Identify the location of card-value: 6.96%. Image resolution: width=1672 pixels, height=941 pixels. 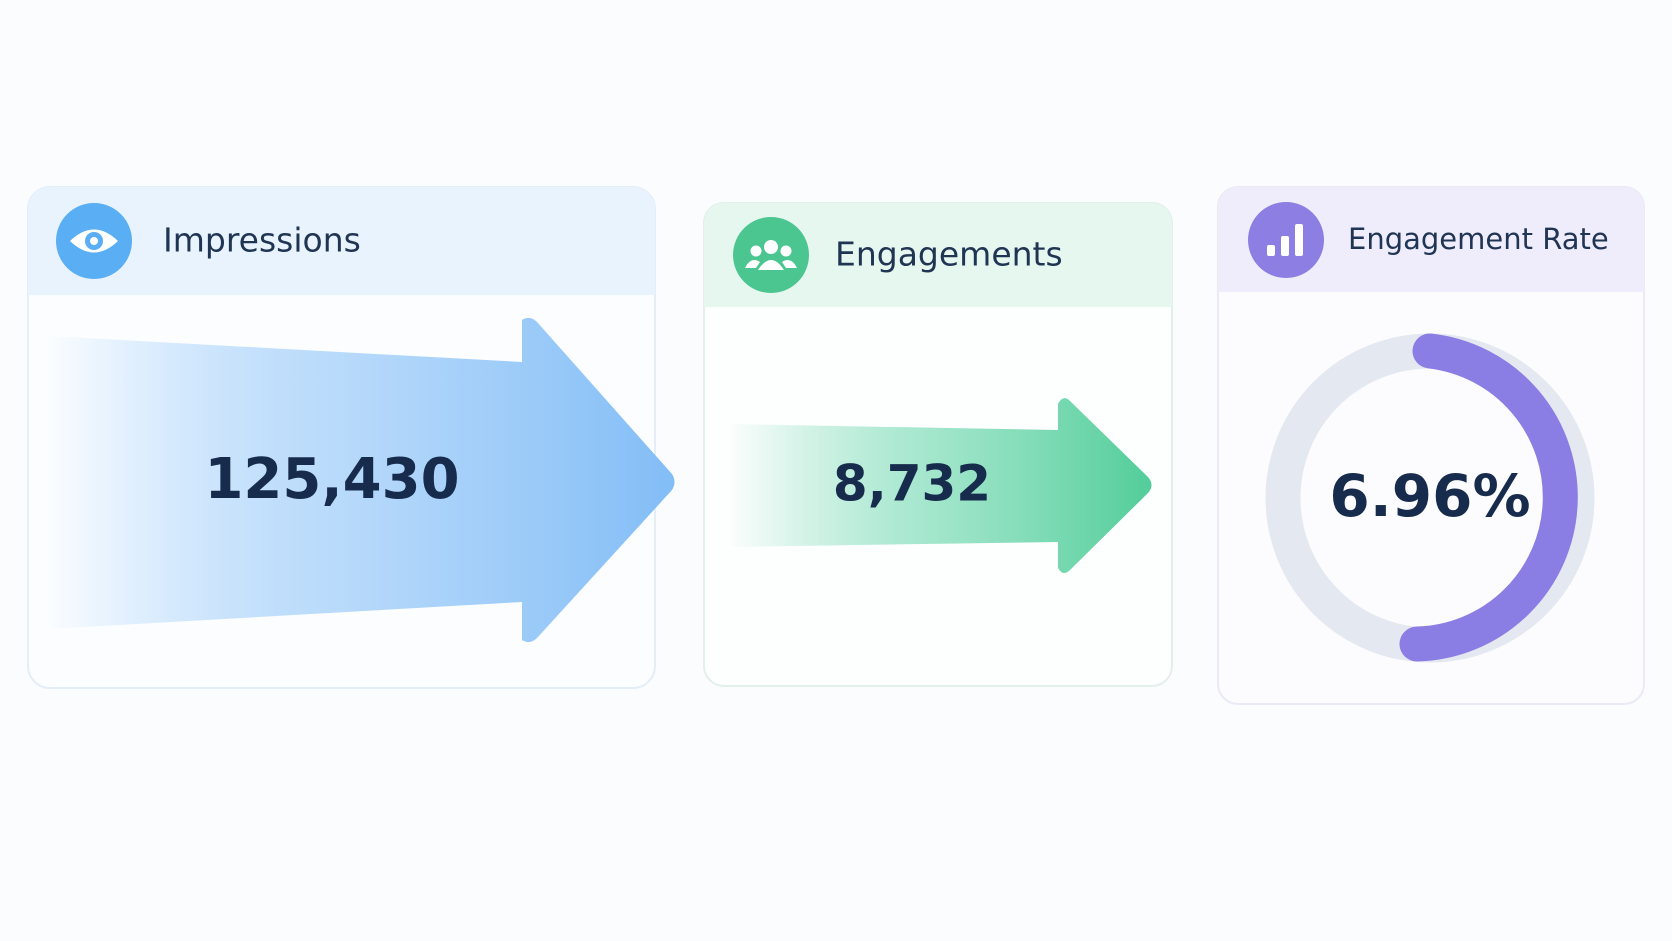
(1429, 496).